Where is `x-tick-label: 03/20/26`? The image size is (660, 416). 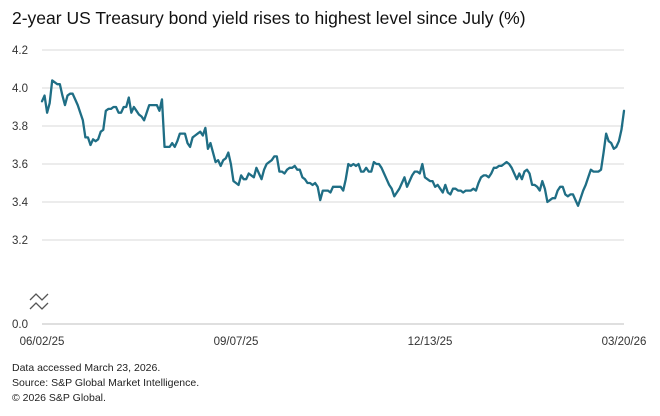 x-tick-label: 03/20/26 is located at coordinates (624, 342).